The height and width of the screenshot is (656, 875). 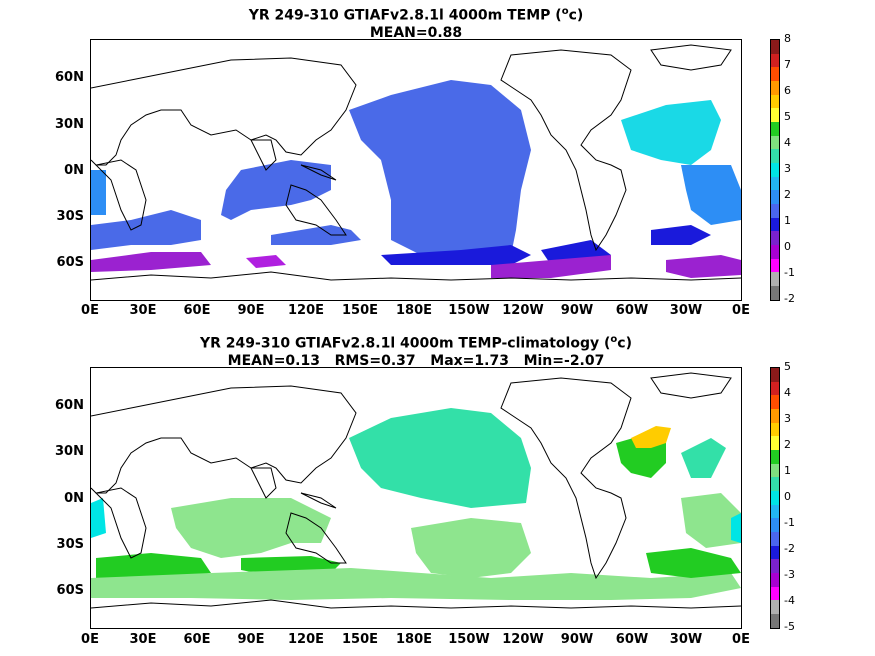 I want to click on panel1-xlabel: 180E, so click(x=414, y=310).